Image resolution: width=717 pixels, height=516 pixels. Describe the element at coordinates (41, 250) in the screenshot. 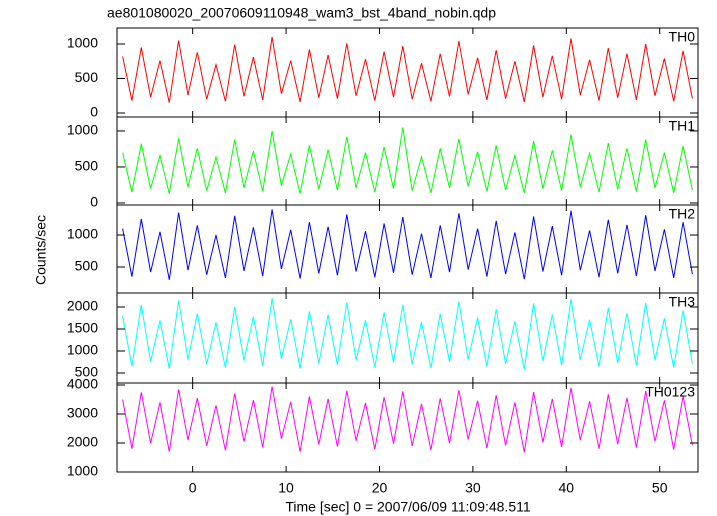

I see `y-axis-label: Counts/sec` at that location.